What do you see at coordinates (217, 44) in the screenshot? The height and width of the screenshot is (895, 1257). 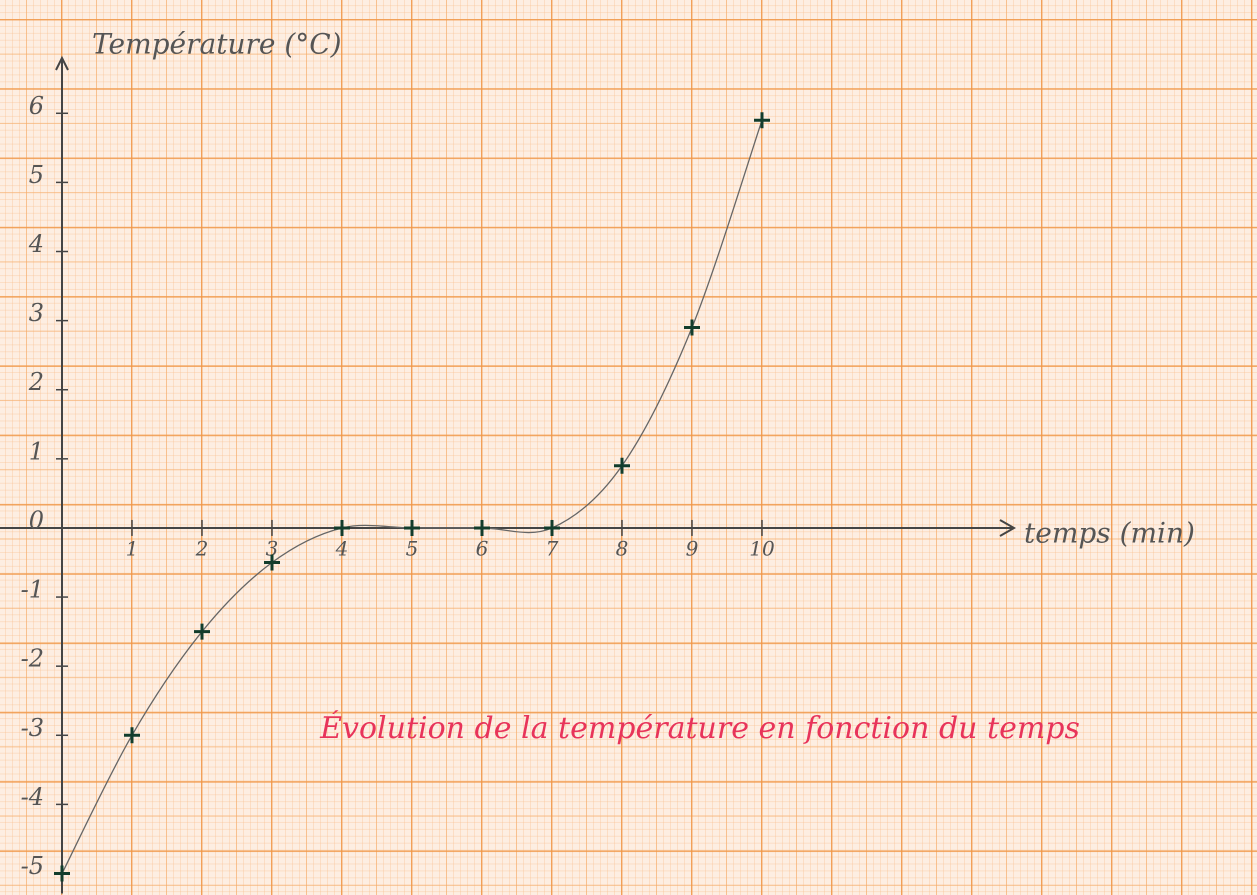 I see `y-axis-label: Température (°C)` at bounding box center [217, 44].